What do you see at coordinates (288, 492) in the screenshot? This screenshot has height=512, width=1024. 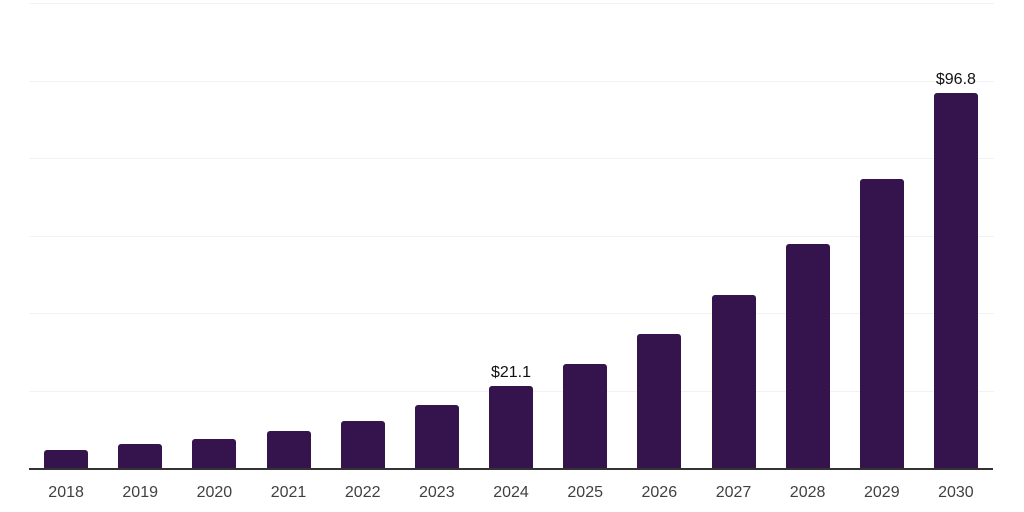 I see `x-tick-label-2021: 2021` at bounding box center [288, 492].